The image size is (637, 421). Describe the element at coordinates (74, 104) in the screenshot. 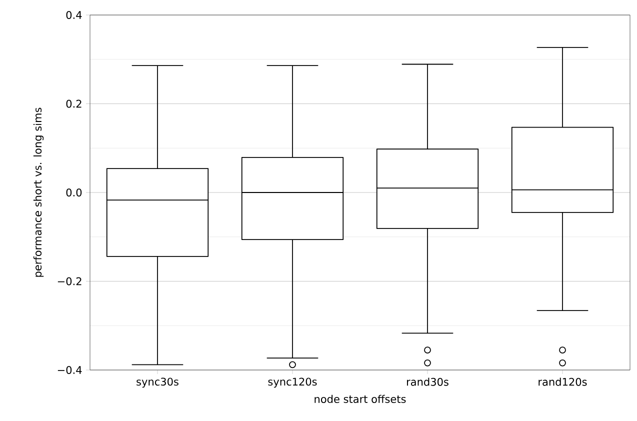

I see `y-tick-label: 0.2` at that location.